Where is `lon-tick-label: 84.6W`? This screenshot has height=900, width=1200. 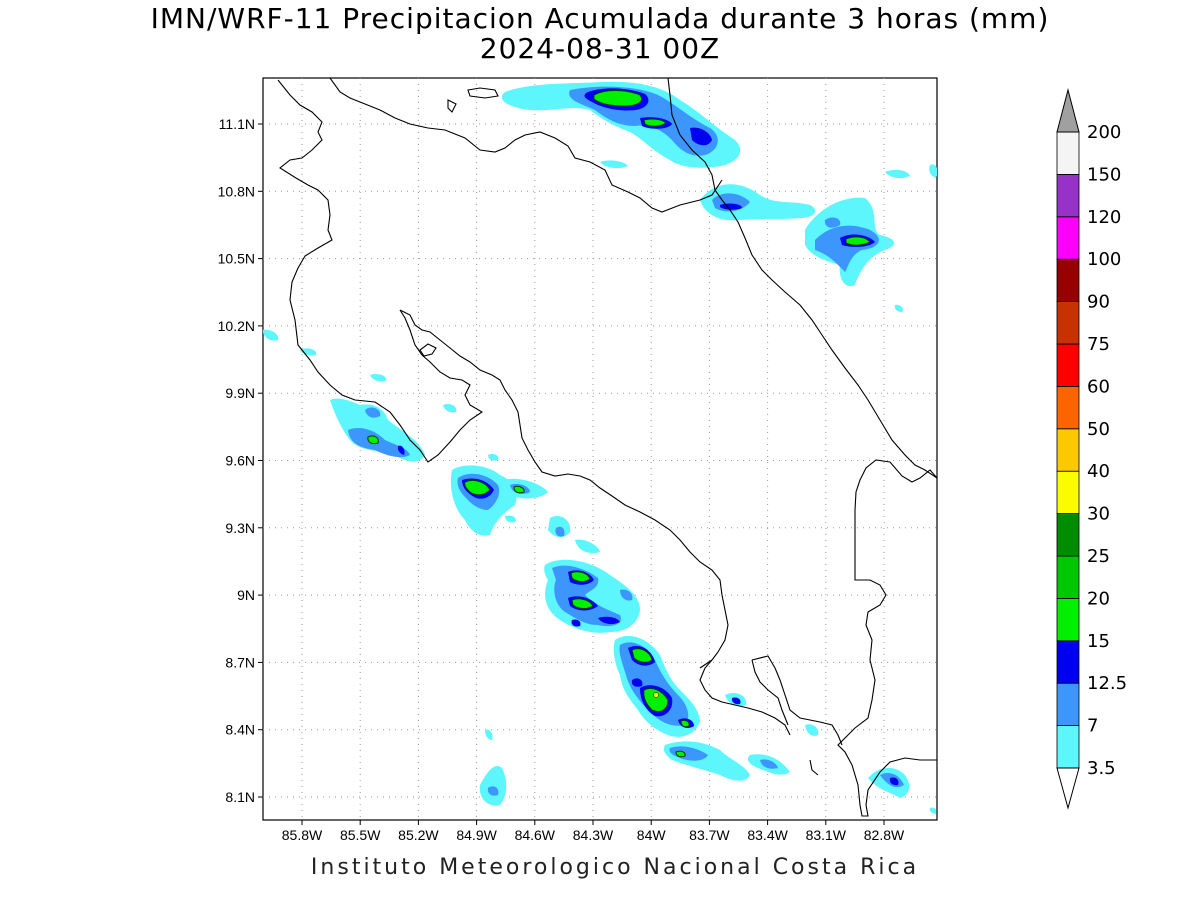
lon-tick-label: 84.6W is located at coordinates (535, 835).